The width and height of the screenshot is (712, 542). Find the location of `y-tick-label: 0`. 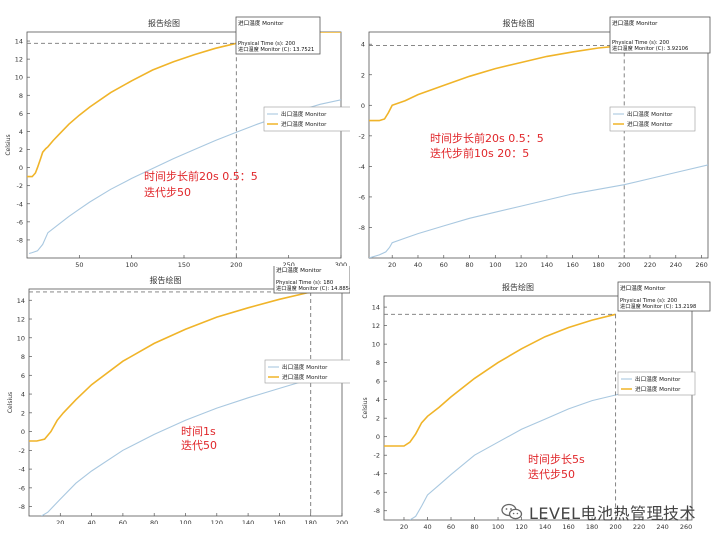

y-tick-label: 0 is located at coordinates (378, 437).